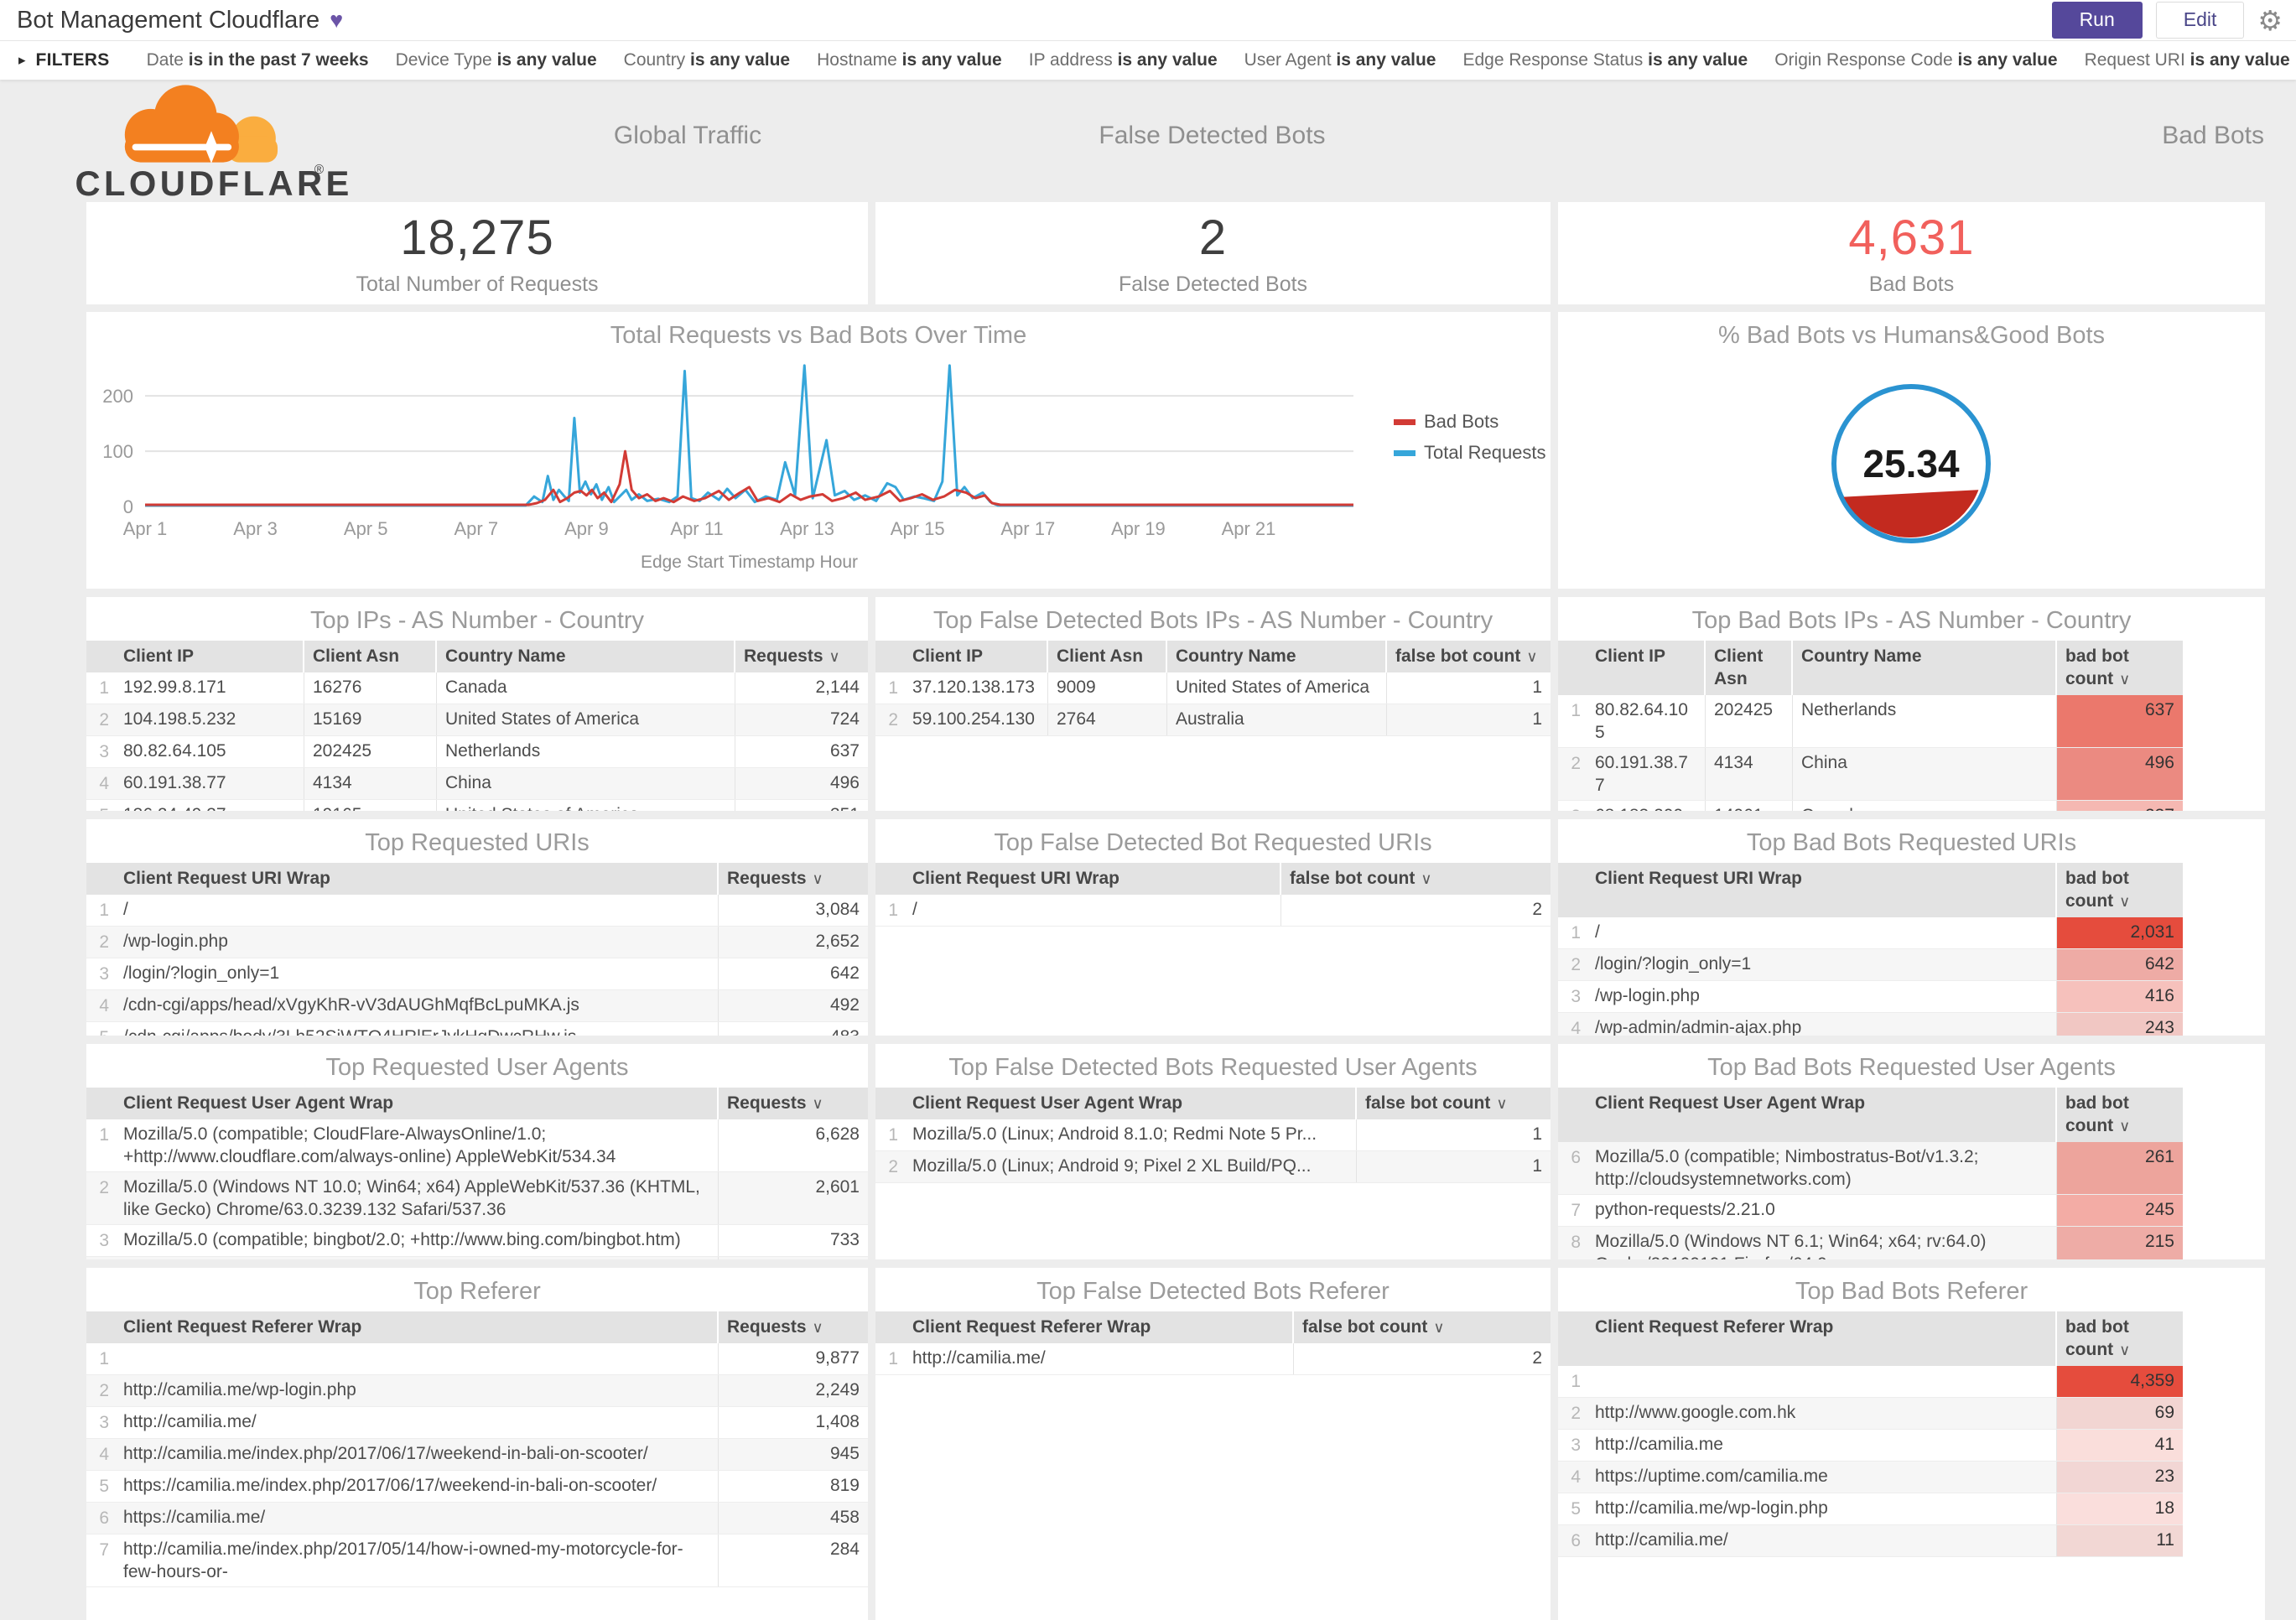  I want to click on table-row: 6 http://camilia.me/11, so click(1870, 1541).